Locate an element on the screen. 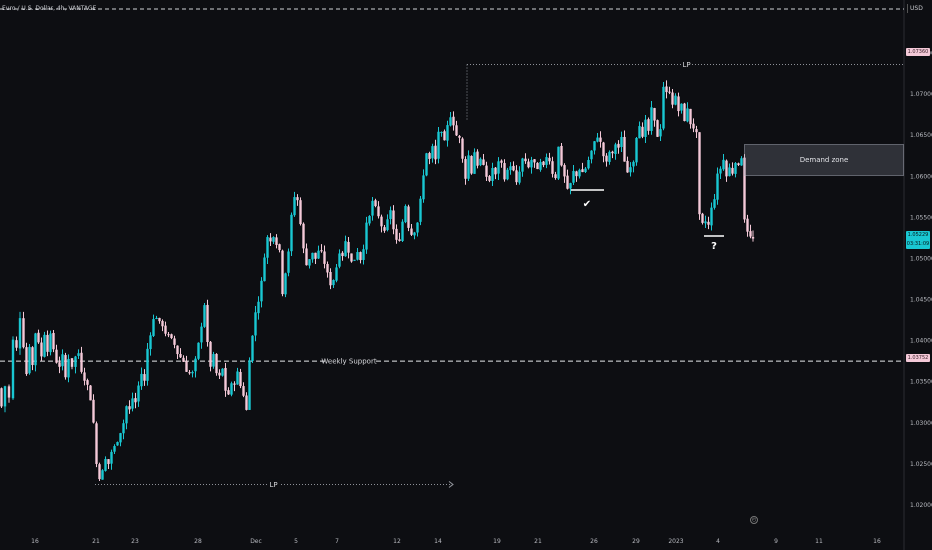 The image size is (932, 550). support-price-tag: 1.03752 is located at coordinates (918, 358).